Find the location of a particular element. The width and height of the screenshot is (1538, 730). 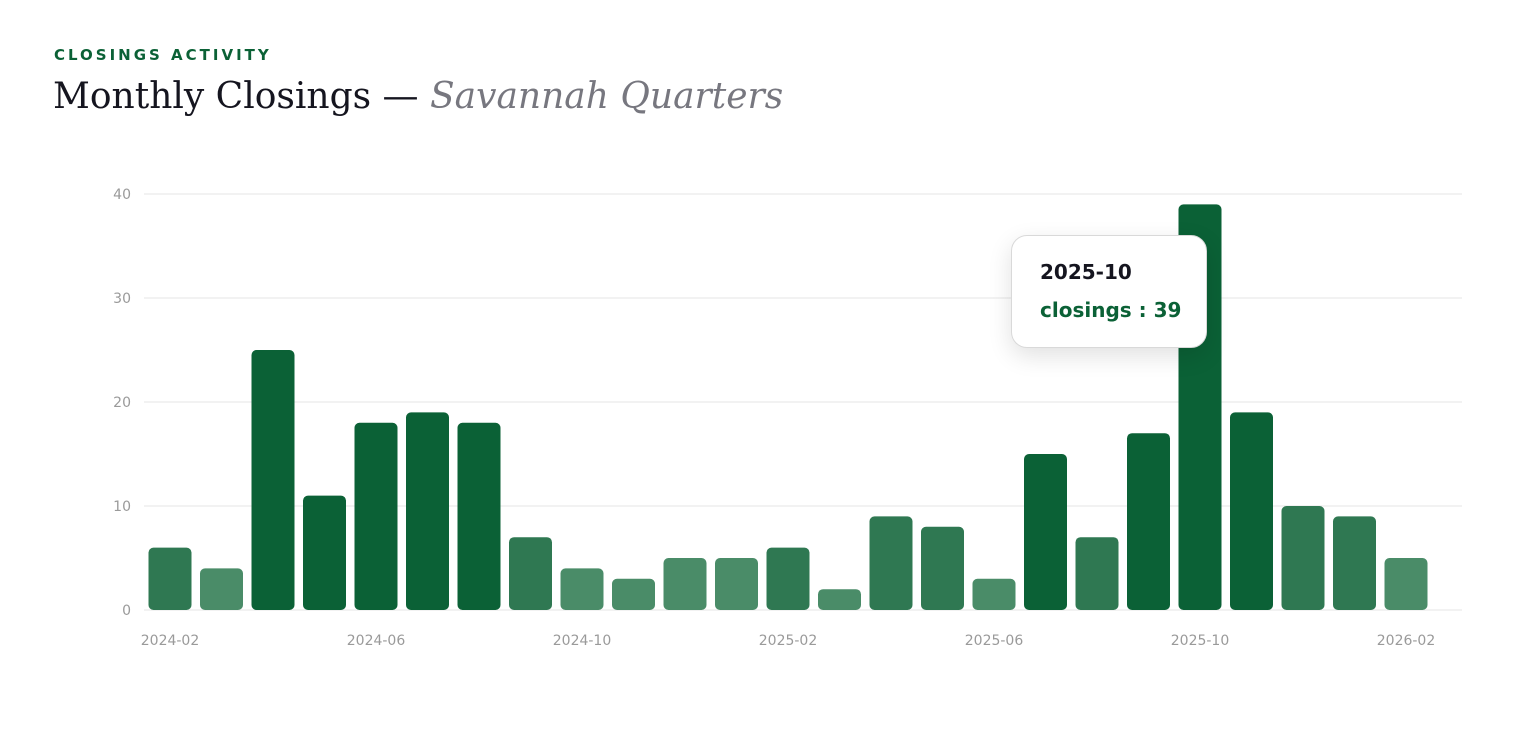

tooltip-number: 39 is located at coordinates (1167, 310).